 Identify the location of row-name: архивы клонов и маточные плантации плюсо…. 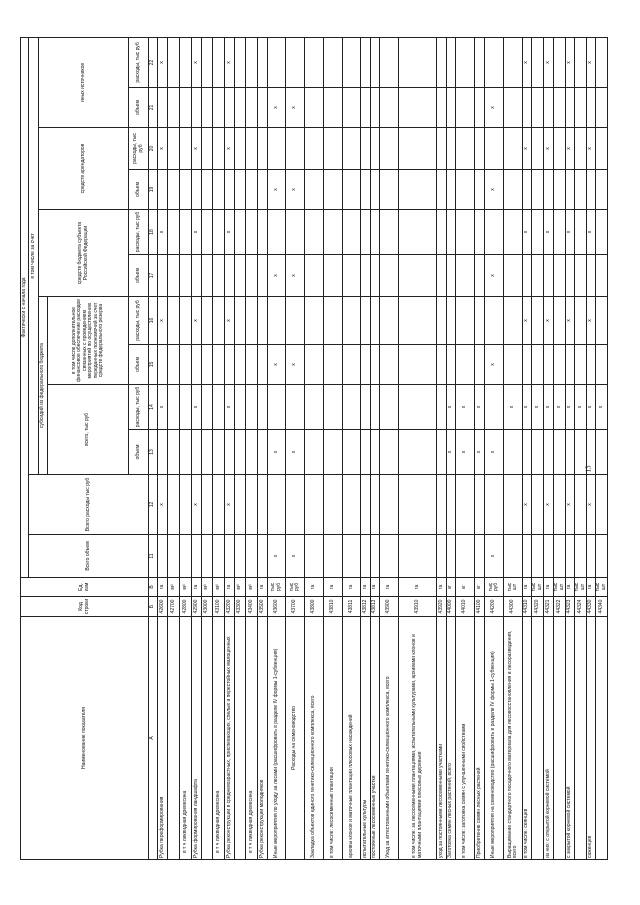
(351, 738).